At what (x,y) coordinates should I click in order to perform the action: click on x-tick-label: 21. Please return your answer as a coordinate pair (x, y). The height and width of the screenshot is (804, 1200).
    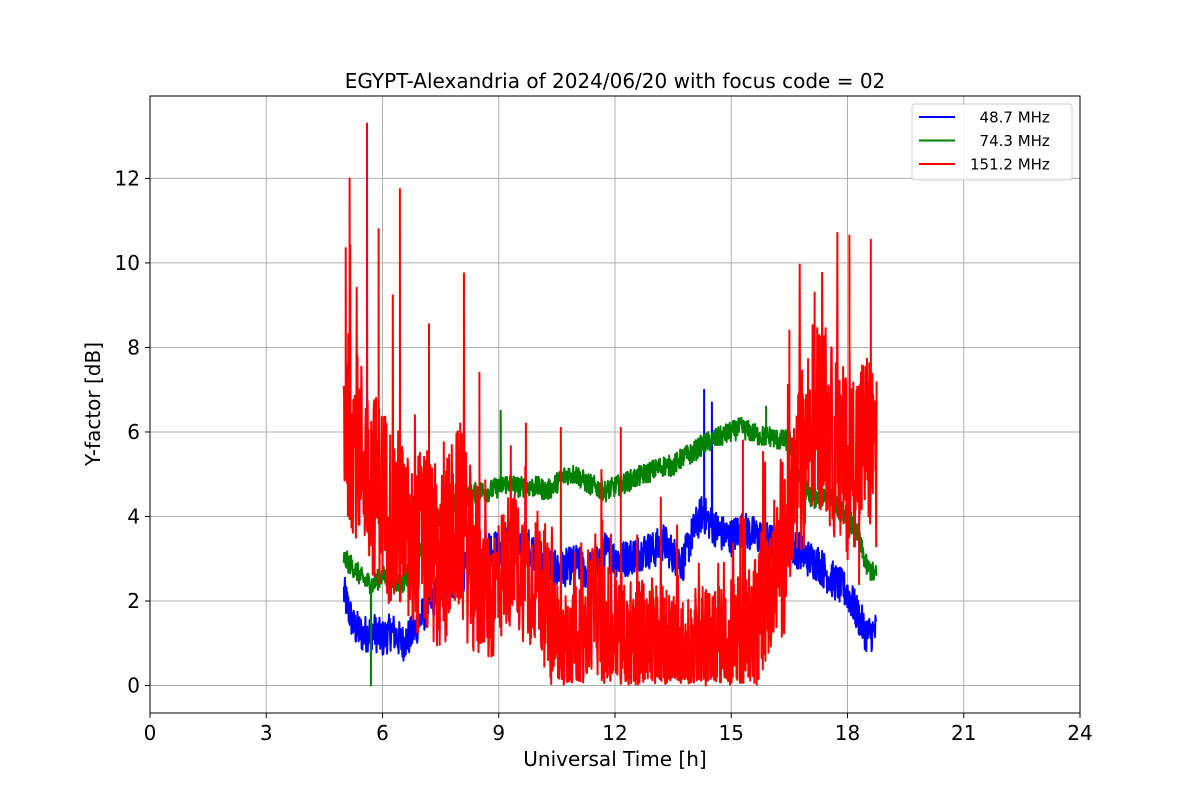
    Looking at the image, I should click on (963, 733).